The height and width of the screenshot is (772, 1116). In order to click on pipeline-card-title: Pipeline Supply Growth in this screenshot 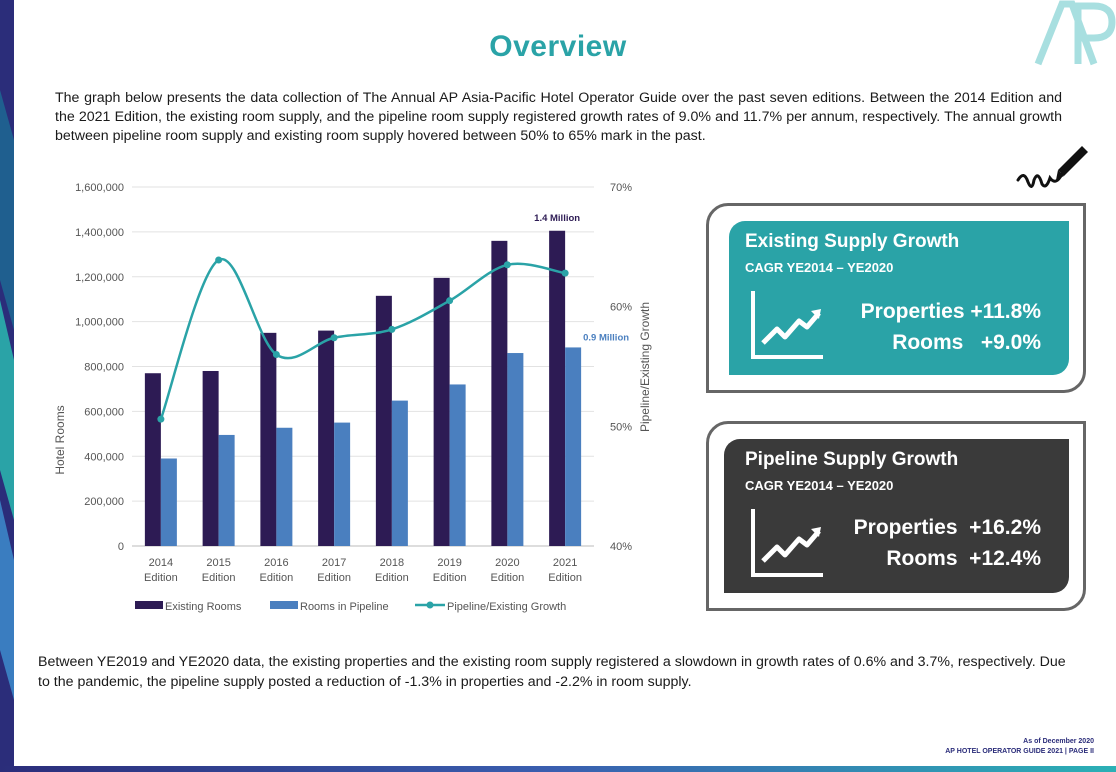, I will do `click(852, 459)`.